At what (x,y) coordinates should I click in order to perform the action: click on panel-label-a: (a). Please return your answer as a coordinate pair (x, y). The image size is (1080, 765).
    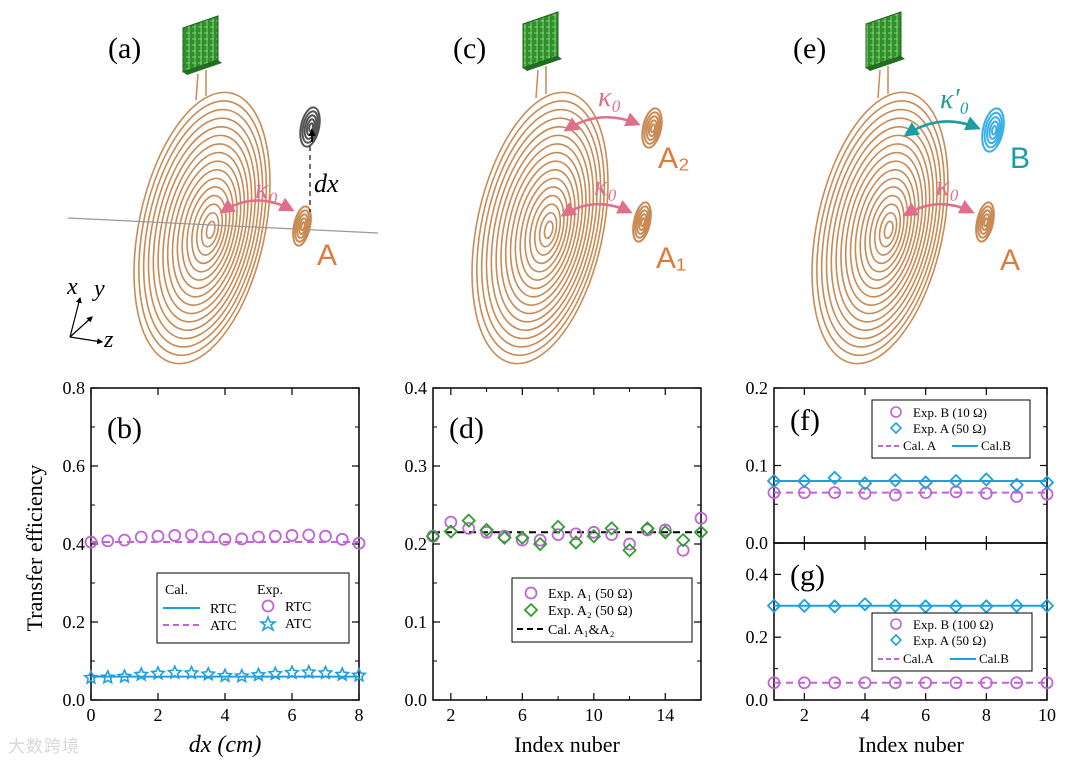
    Looking at the image, I should click on (124, 48).